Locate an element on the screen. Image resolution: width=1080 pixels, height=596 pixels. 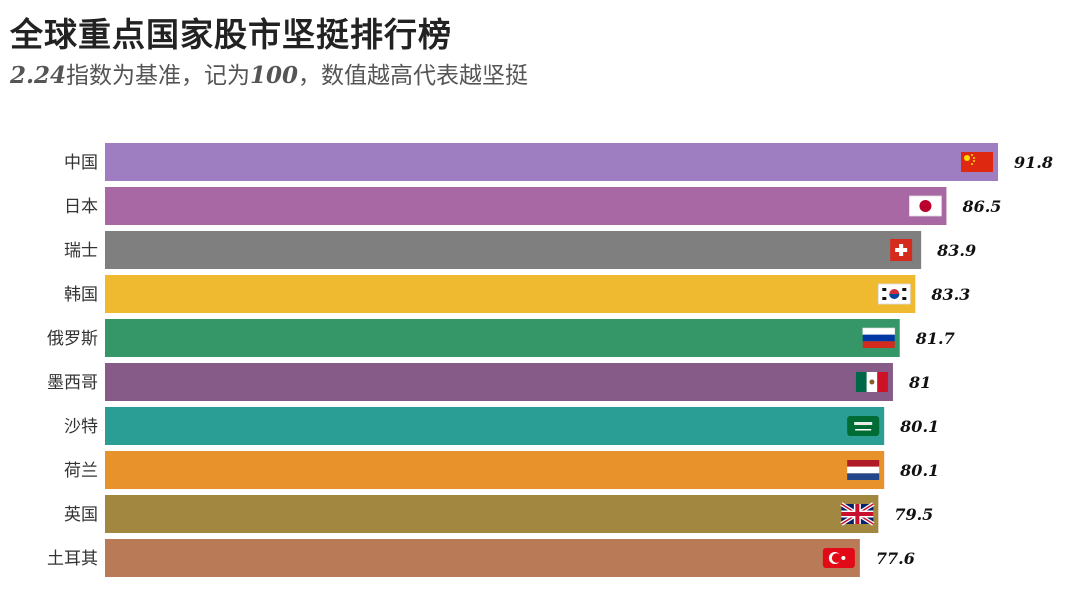
mexico-flag-icon is located at coordinates (871, 382).